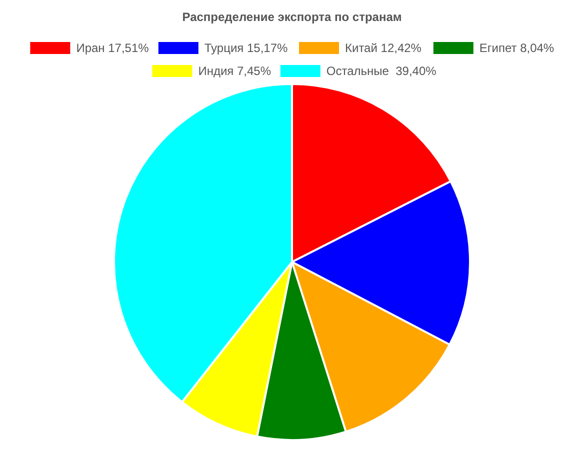  What do you see at coordinates (113, 48) in the screenshot?
I see `legend-label: Иран 17,51%` at bounding box center [113, 48].